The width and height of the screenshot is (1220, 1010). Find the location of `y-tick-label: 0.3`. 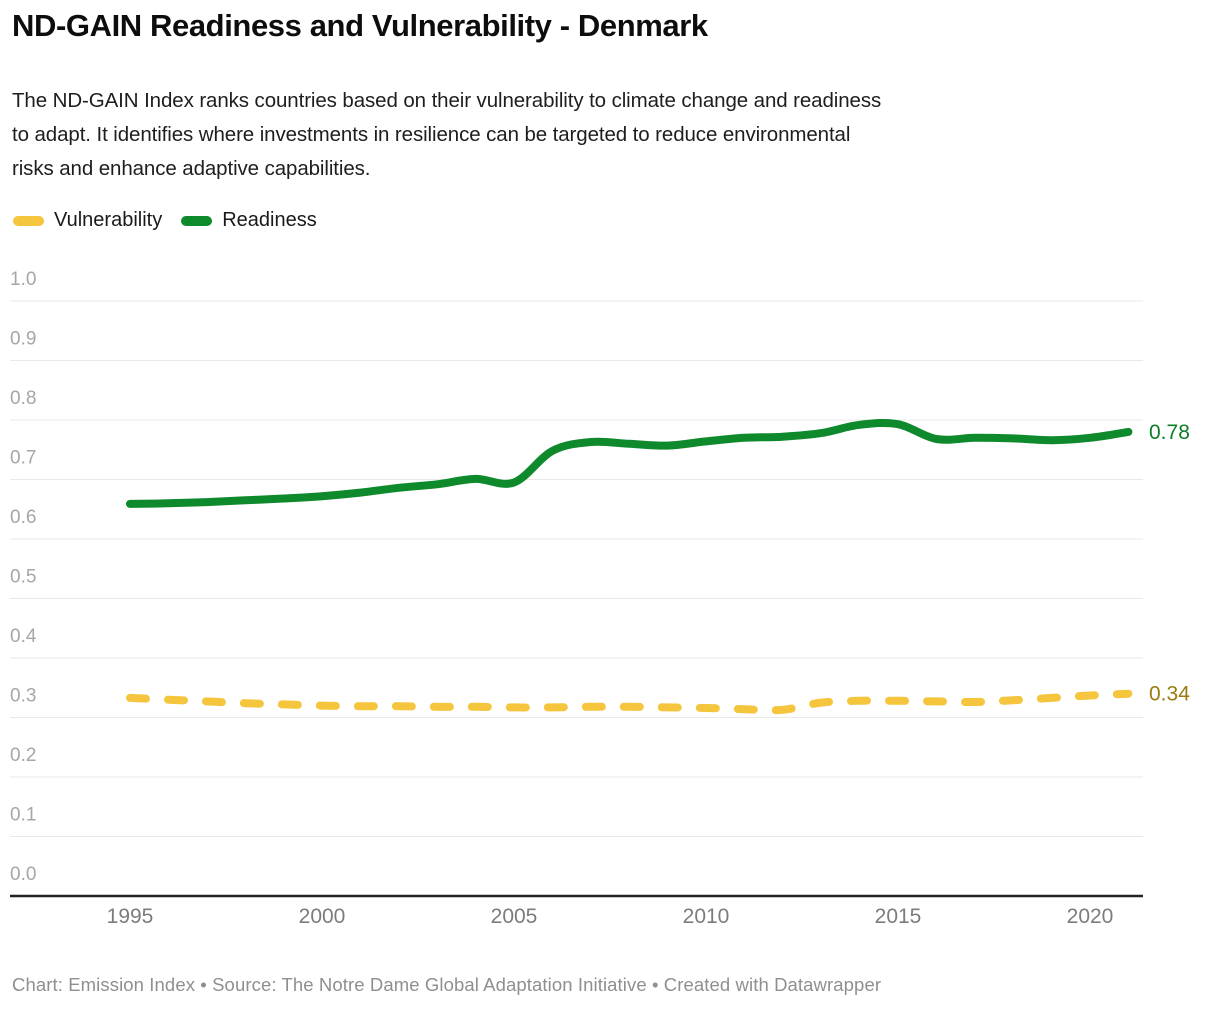

y-tick-label: 0.3 is located at coordinates (23, 696).